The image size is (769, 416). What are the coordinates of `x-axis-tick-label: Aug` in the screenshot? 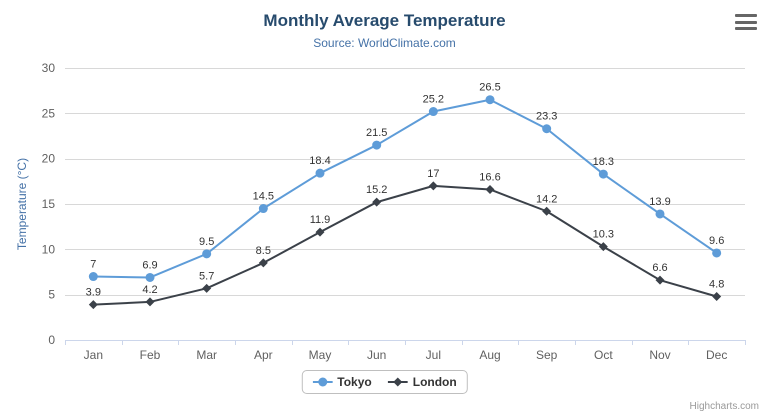 It's located at (489, 355).